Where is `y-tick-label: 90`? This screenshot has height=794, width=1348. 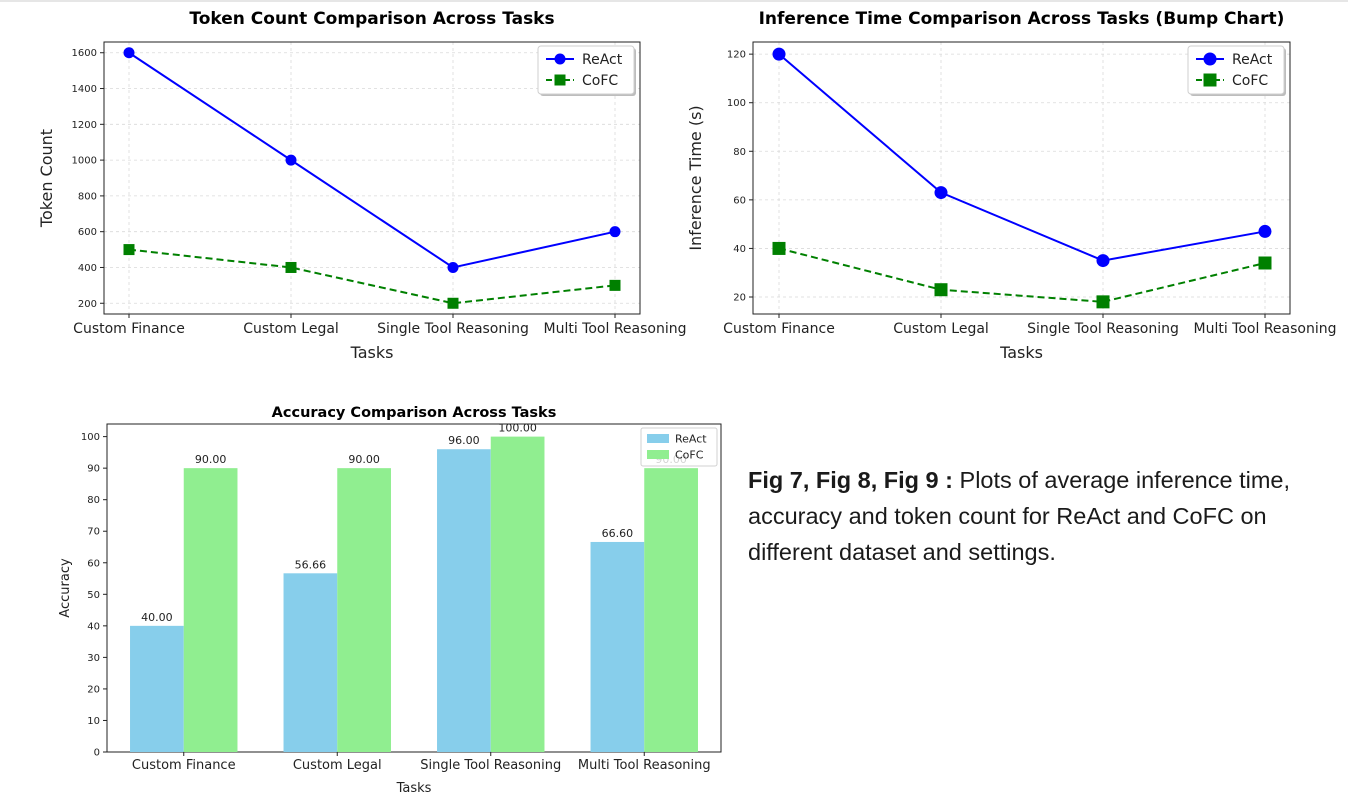 y-tick-label: 90 is located at coordinates (93, 469).